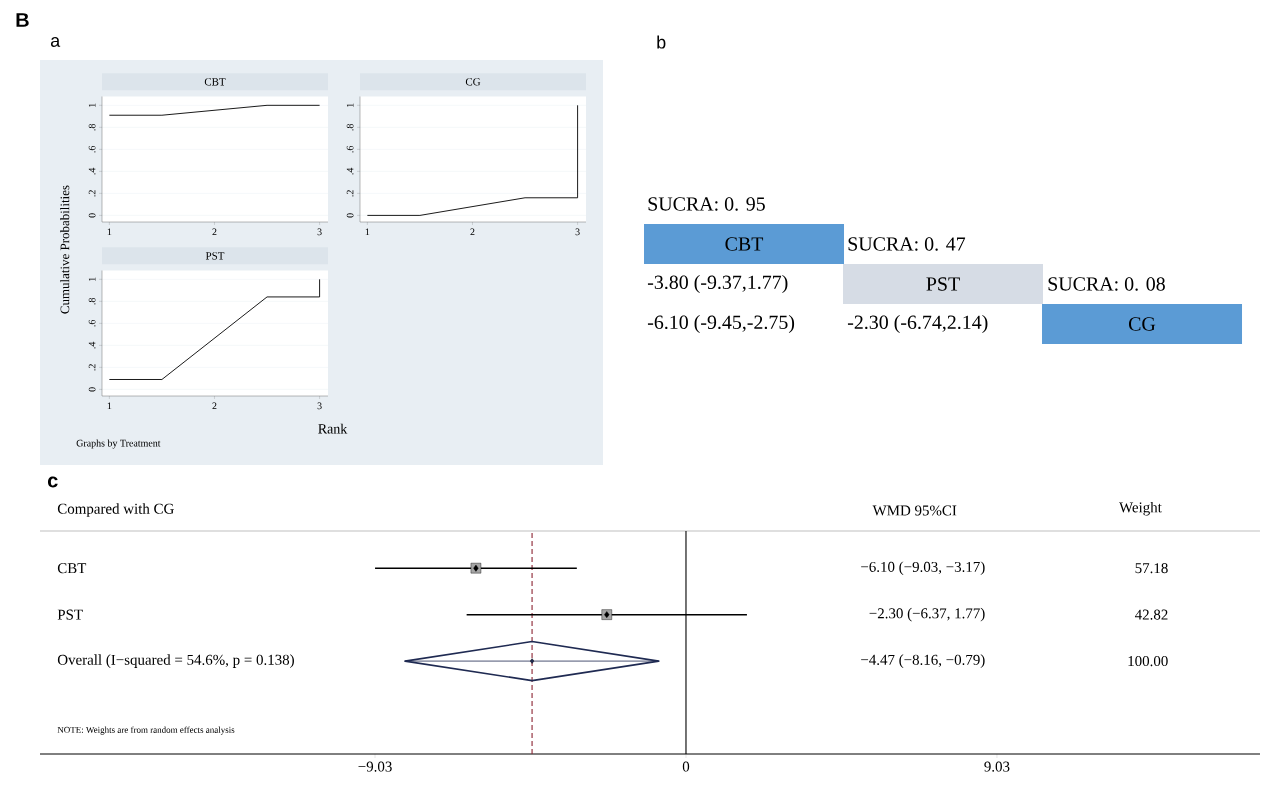 The height and width of the screenshot is (787, 1287). What do you see at coordinates (1151, 568) in the screenshot?
I see `annotation: 57.18` at bounding box center [1151, 568].